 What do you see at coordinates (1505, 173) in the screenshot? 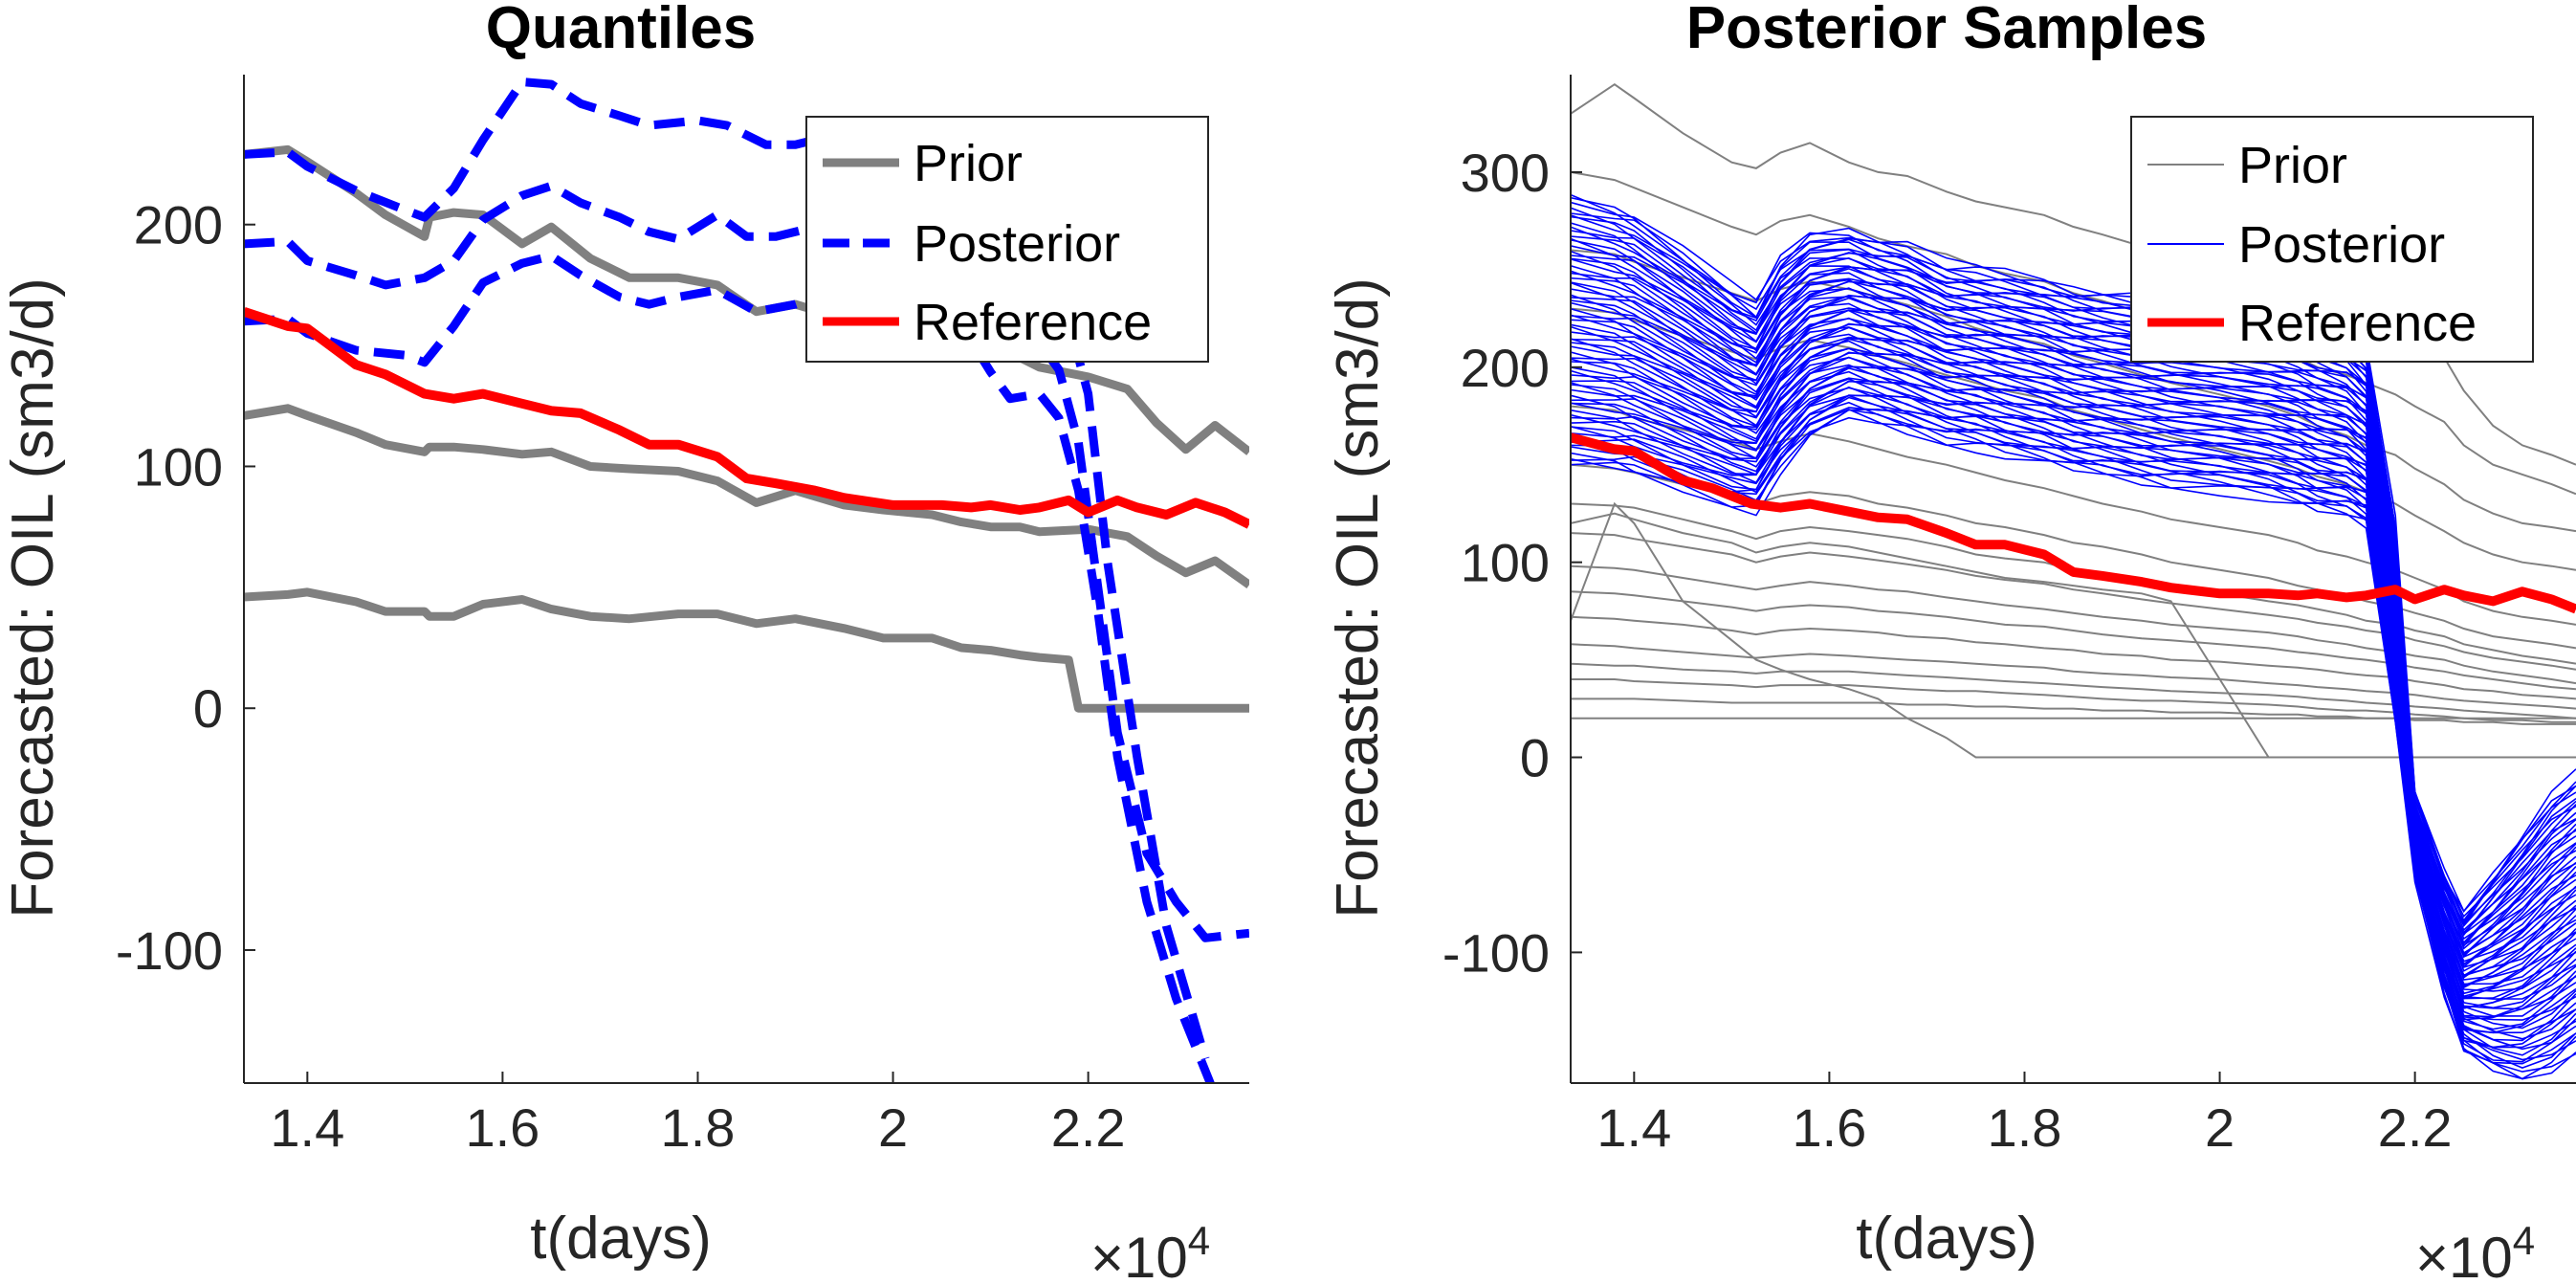
I see `y-tick-label: 300` at bounding box center [1505, 173].